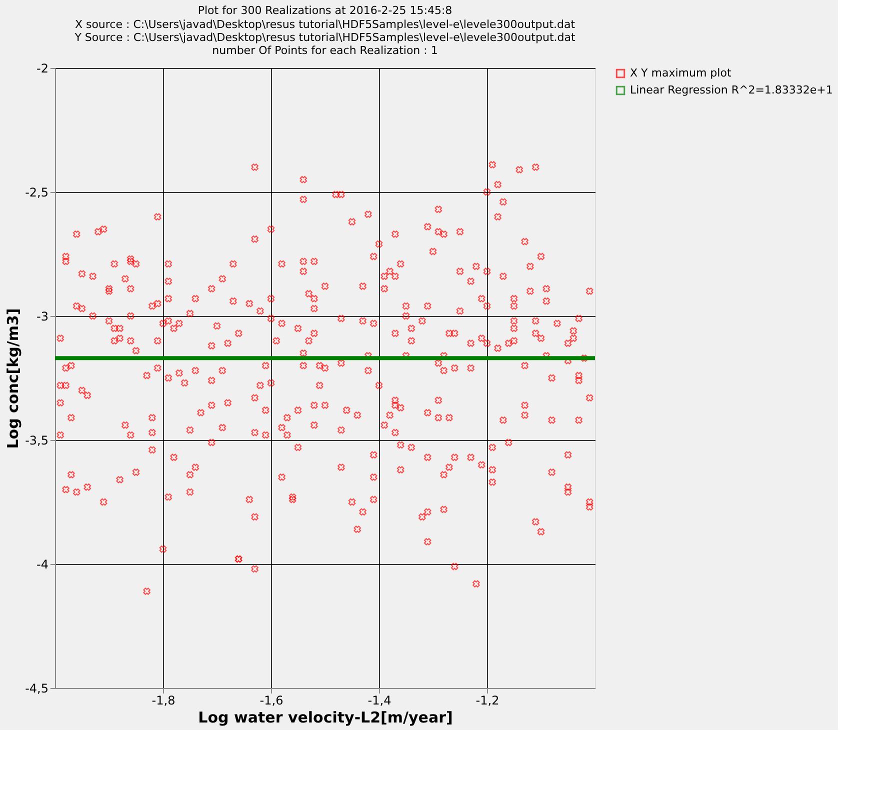 This screenshot has width=870, height=785. I want to click on x-axis-title: Log water velocity-L2[m/year], so click(325, 717).